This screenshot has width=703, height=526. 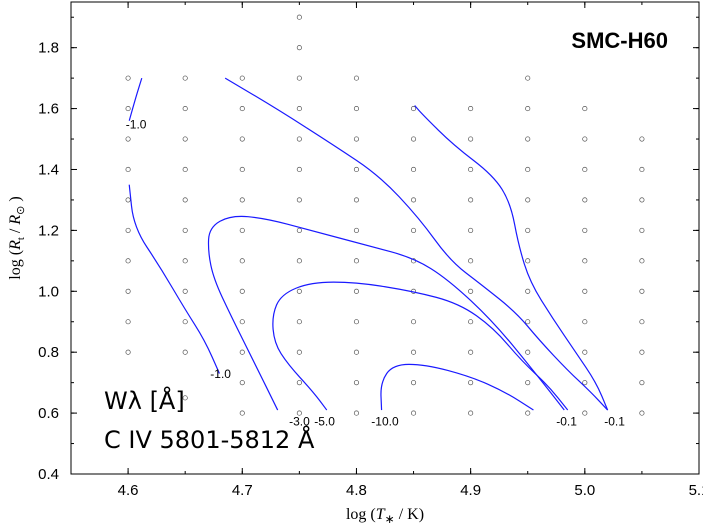 What do you see at coordinates (48, 474) in the screenshot?
I see `y-tick-label: 0.4` at bounding box center [48, 474].